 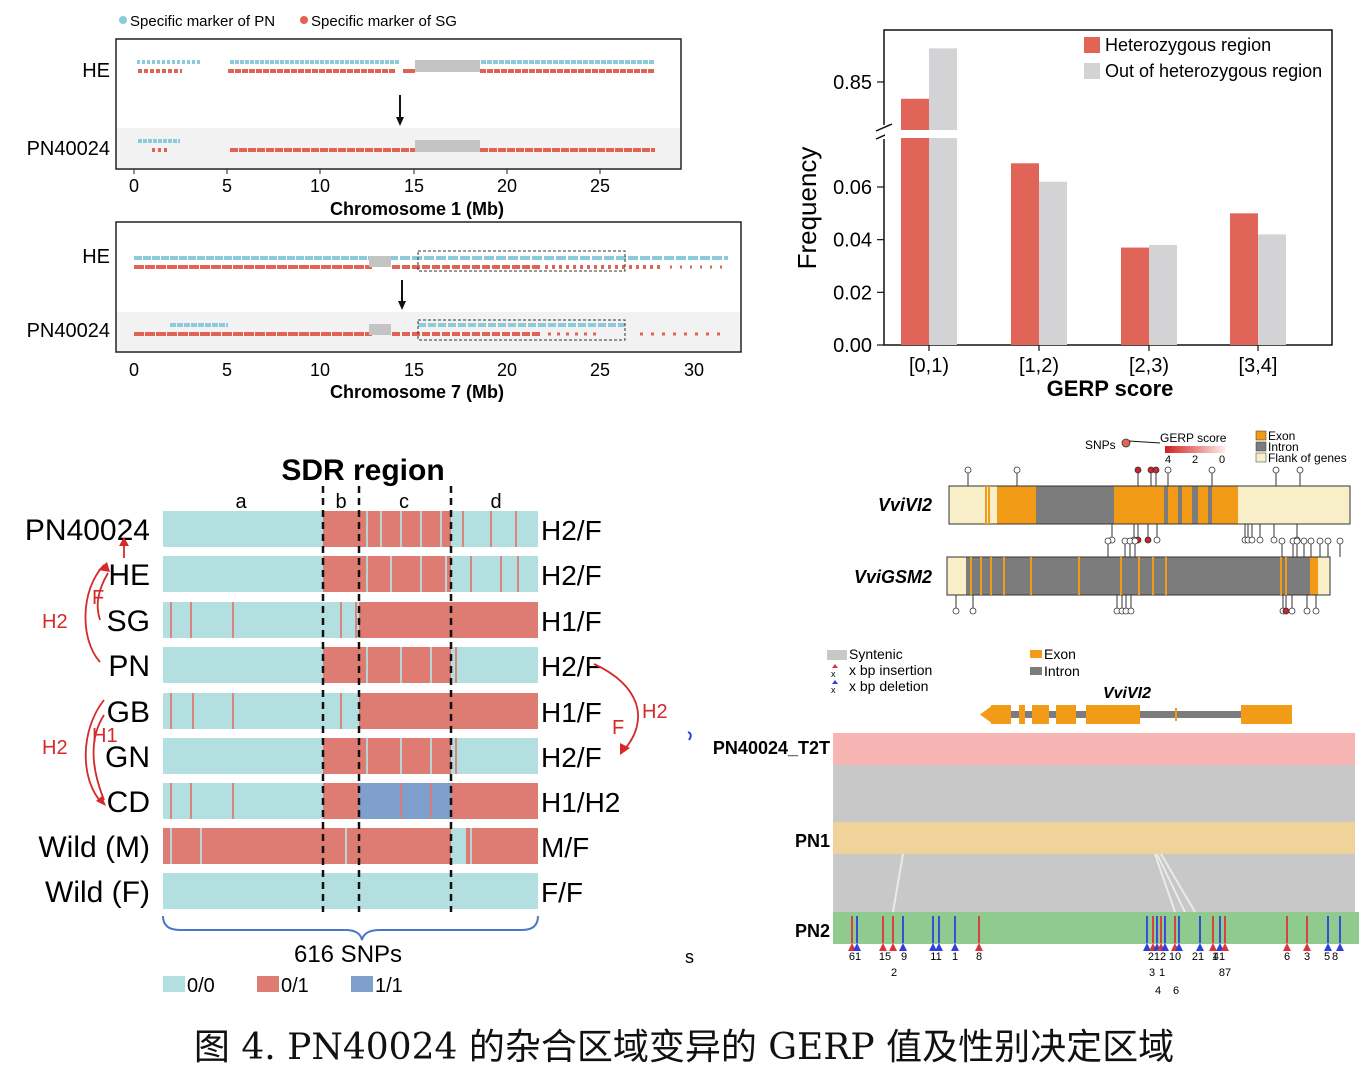 What do you see at coordinates (1149, 366) in the screenshot?
I see `chart-xtick: [2,3)` at bounding box center [1149, 366].